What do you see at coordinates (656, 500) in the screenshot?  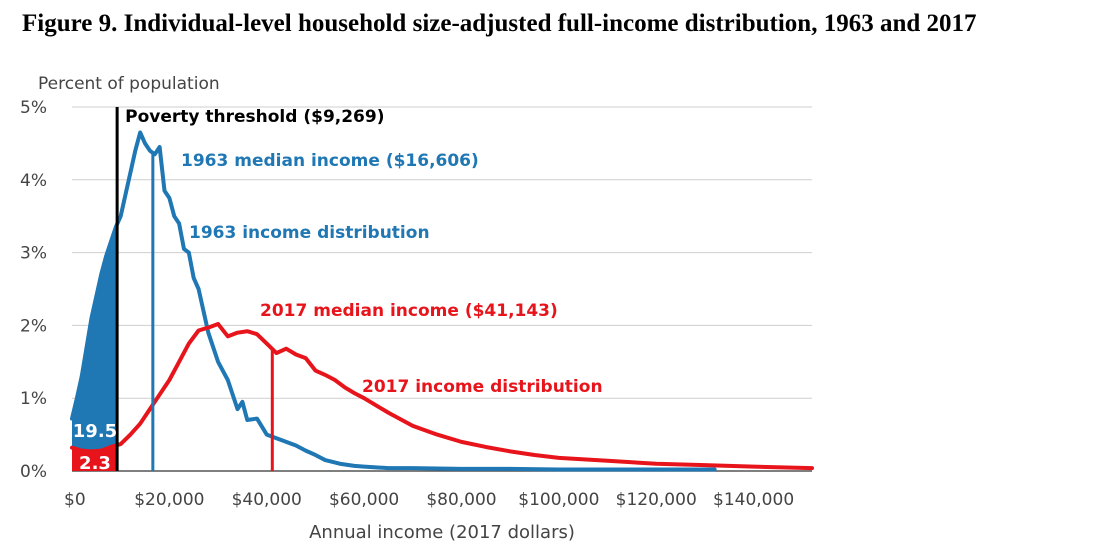 I see `x-tick-label: $120,000` at bounding box center [656, 500].